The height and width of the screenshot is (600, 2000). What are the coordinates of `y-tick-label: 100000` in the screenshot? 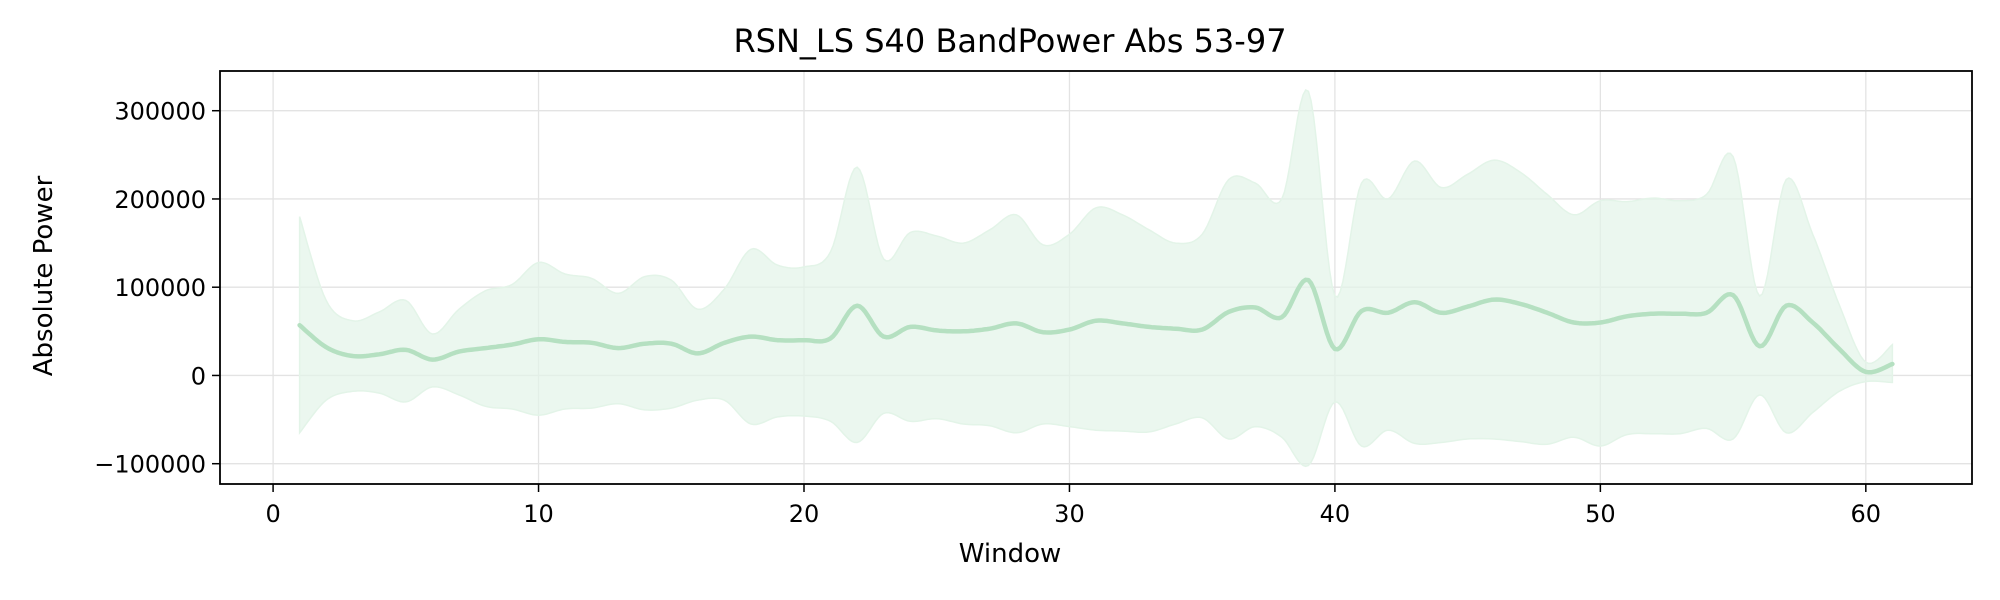 It's located at (160, 288).